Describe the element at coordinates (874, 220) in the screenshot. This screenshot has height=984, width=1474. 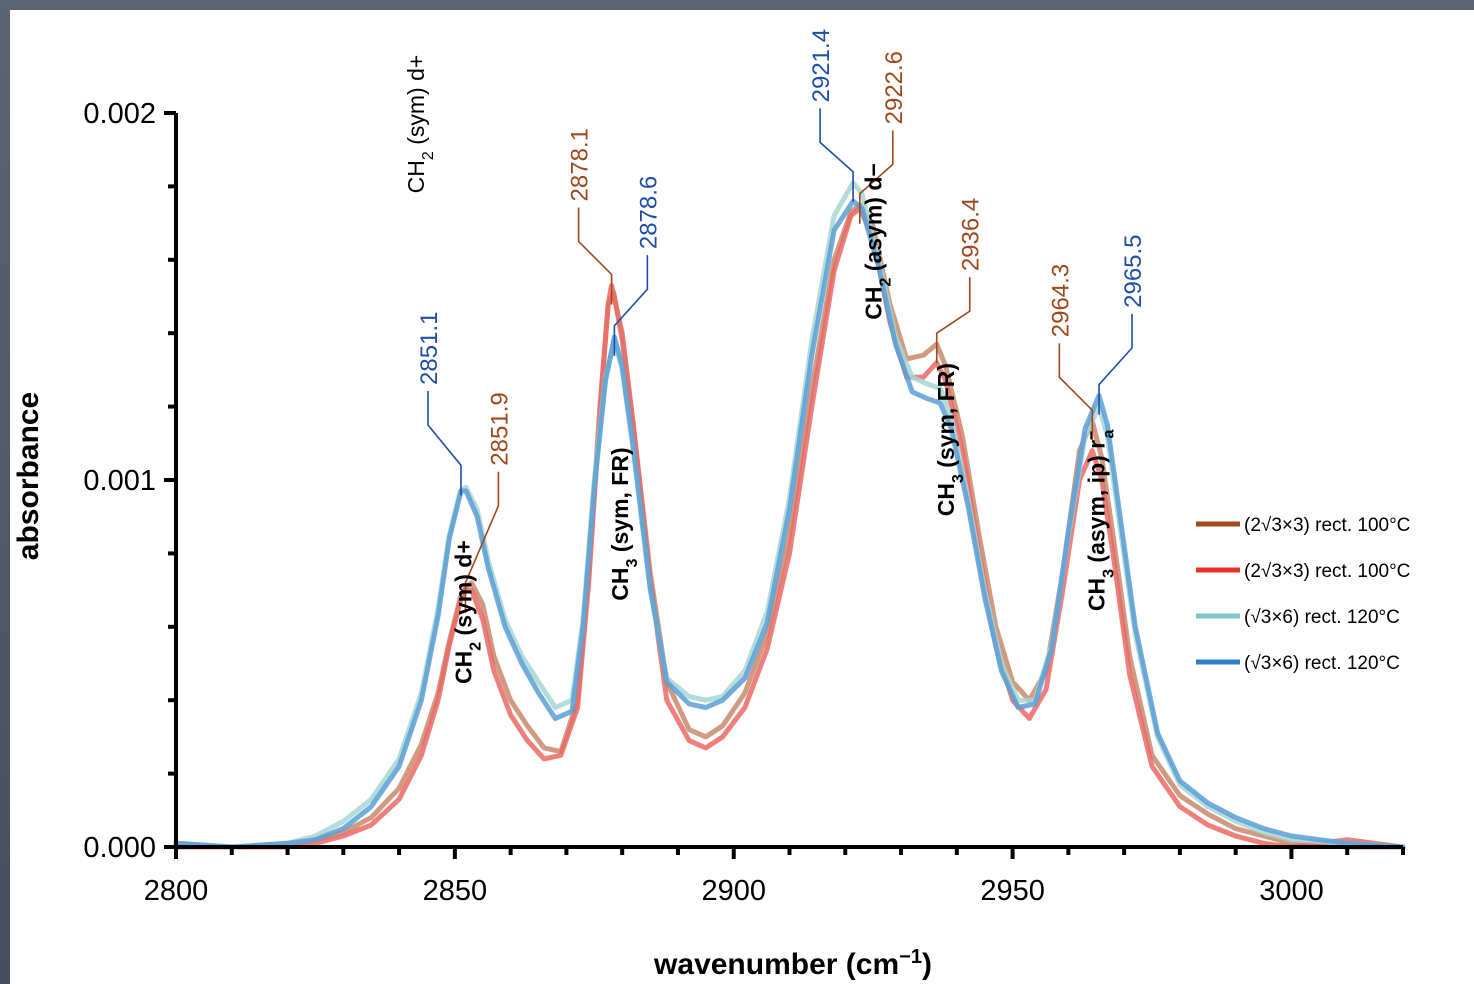
I see `mode-label-rest: (asym) d−` at that location.